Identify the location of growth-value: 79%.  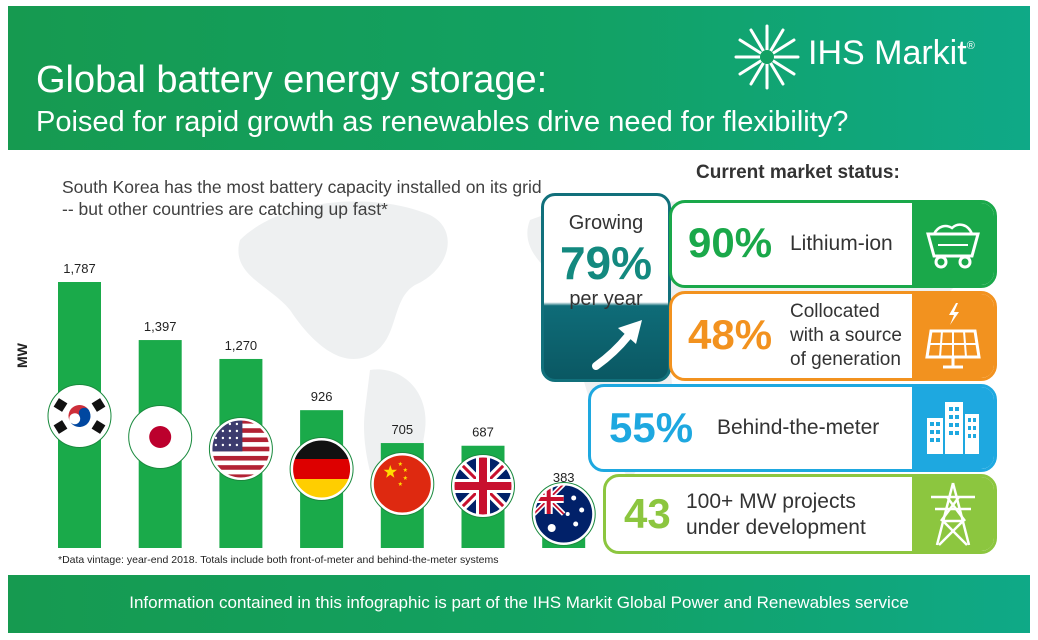
(606, 263).